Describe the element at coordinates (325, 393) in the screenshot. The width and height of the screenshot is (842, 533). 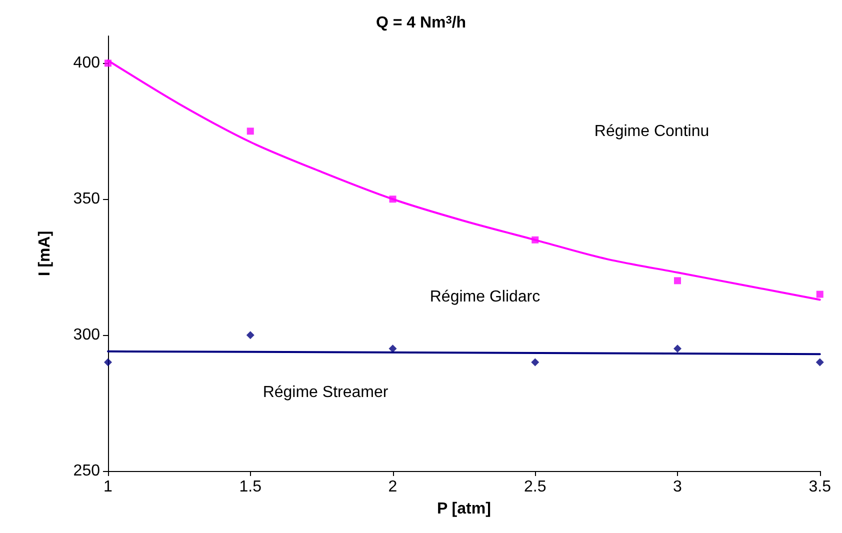
I see `annotation: Régime Streamer` at that location.